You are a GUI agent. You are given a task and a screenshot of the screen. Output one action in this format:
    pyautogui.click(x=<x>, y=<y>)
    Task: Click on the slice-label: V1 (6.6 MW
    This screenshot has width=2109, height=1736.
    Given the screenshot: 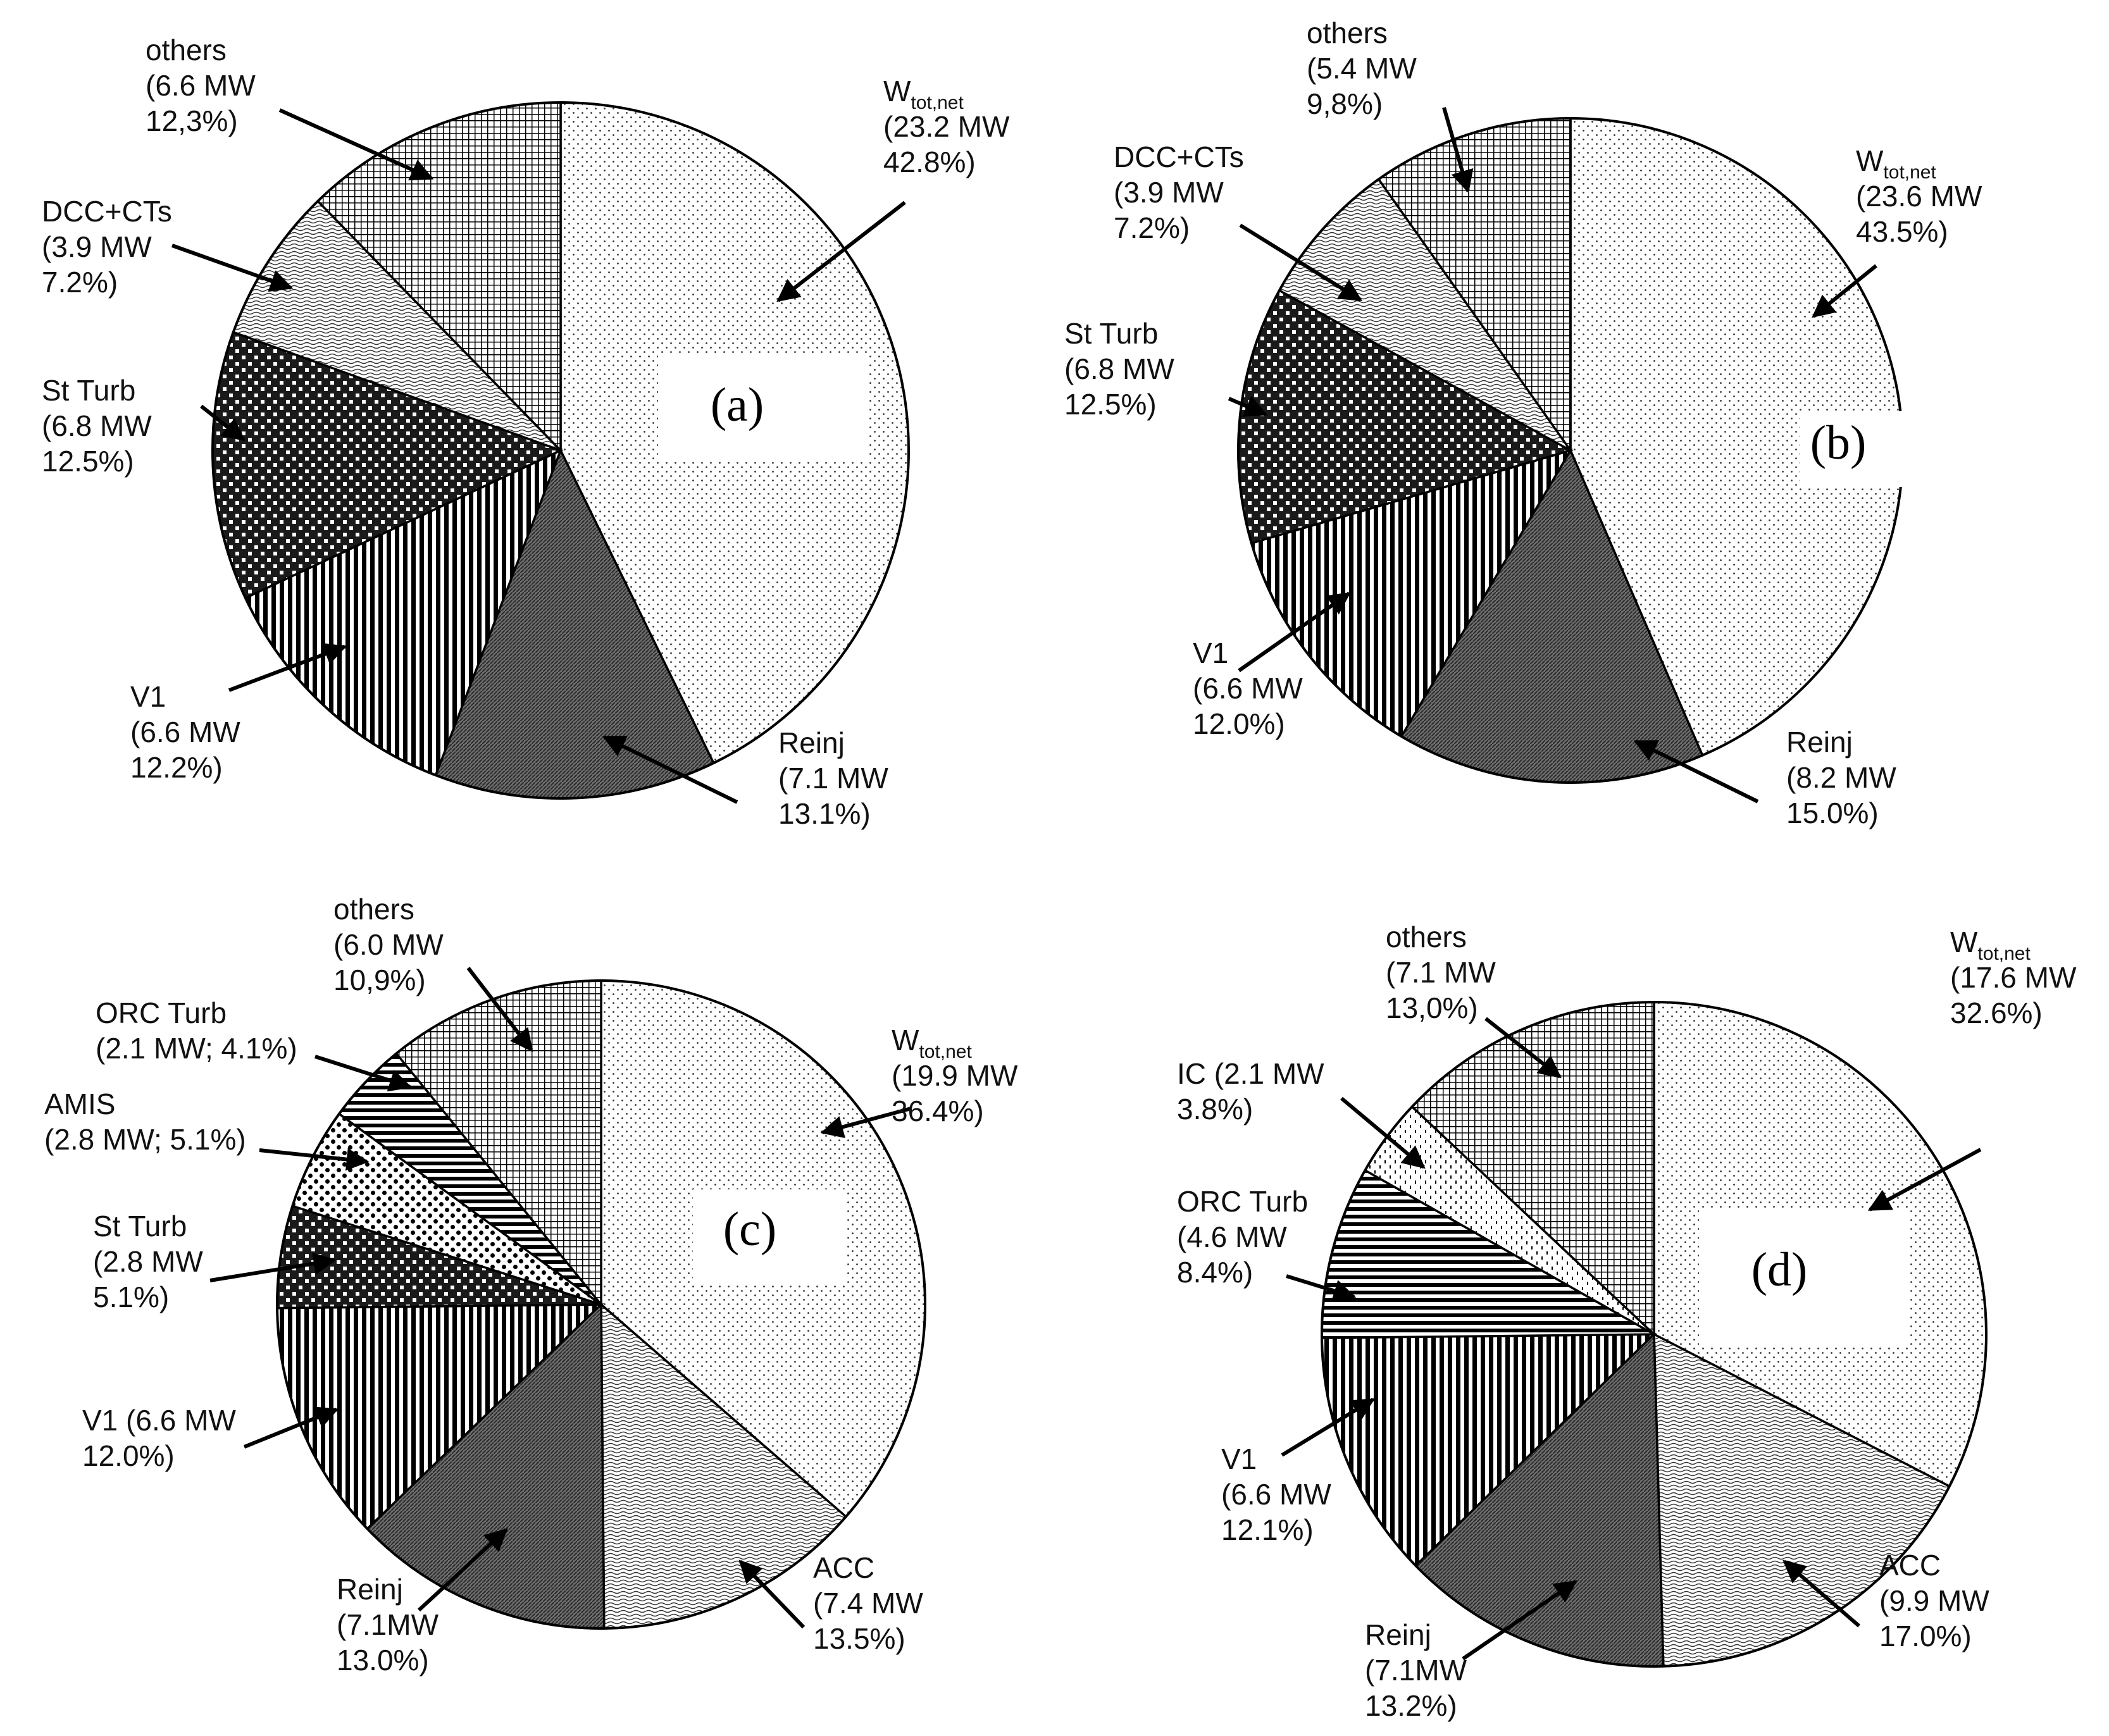 What is the action you would take?
    pyautogui.click(x=159, y=1420)
    